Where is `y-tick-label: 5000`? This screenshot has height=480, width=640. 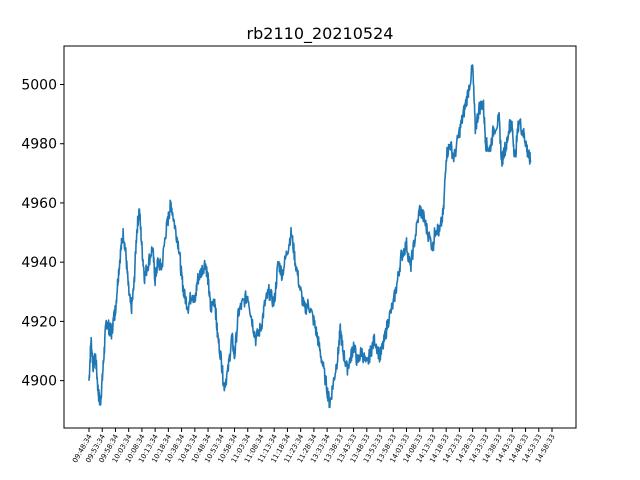
y-tick-label: 5000 is located at coordinates (39, 85).